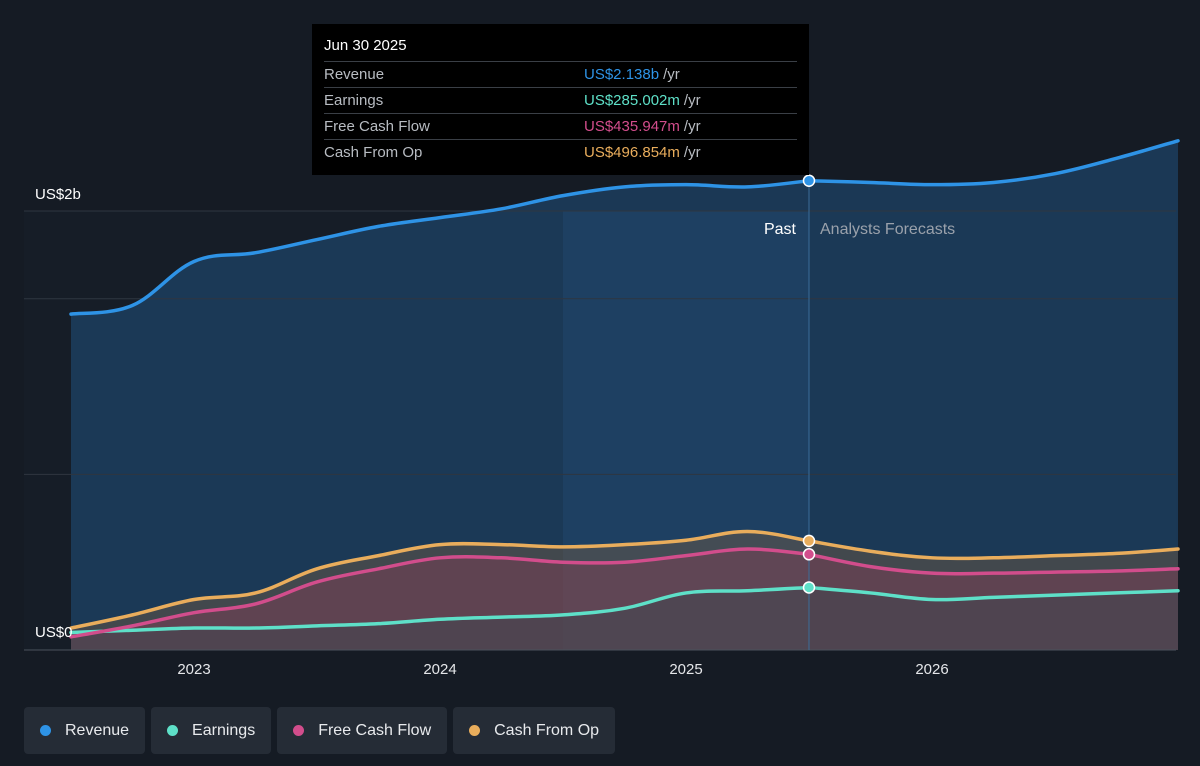 This screenshot has height=766, width=1200. I want to click on series-marker-free-cash-flow, so click(809, 554).